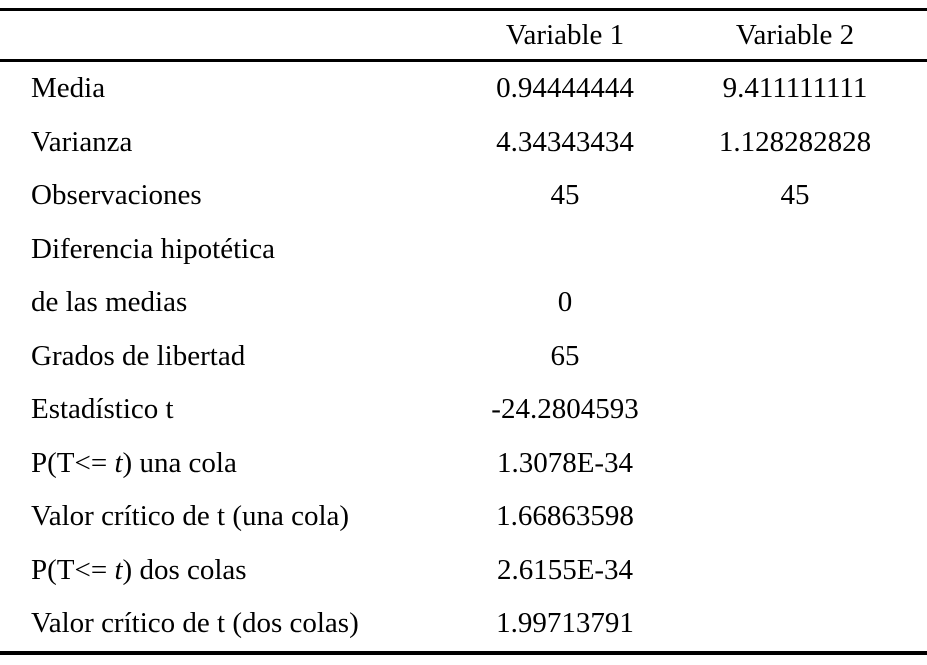  I want to click on row-label: P(T<= t) dos colas, so click(225, 570).